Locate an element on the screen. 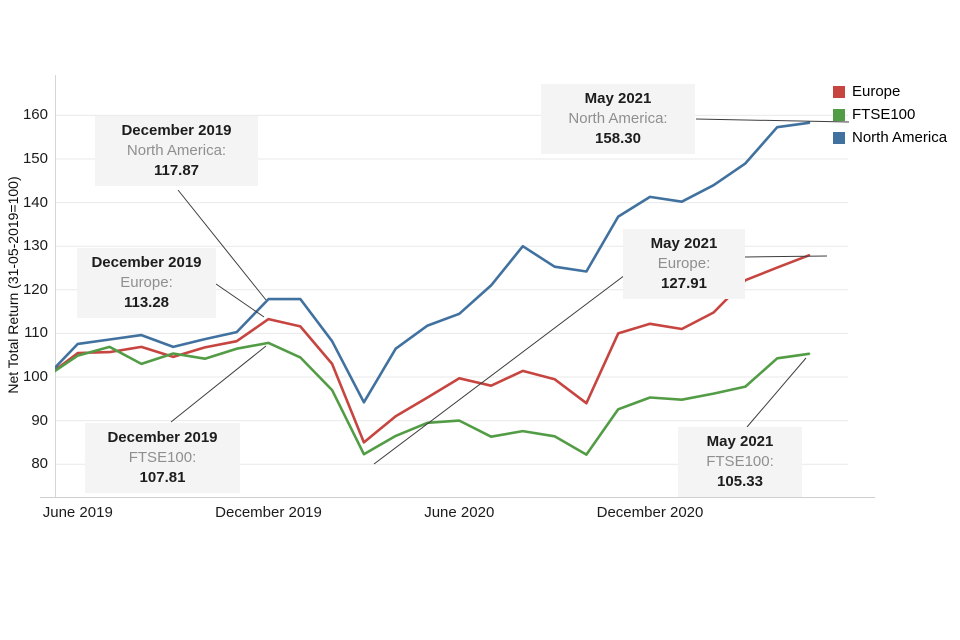 The width and height of the screenshot is (960, 640). series-line-ftse100 is located at coordinates (433, 398).